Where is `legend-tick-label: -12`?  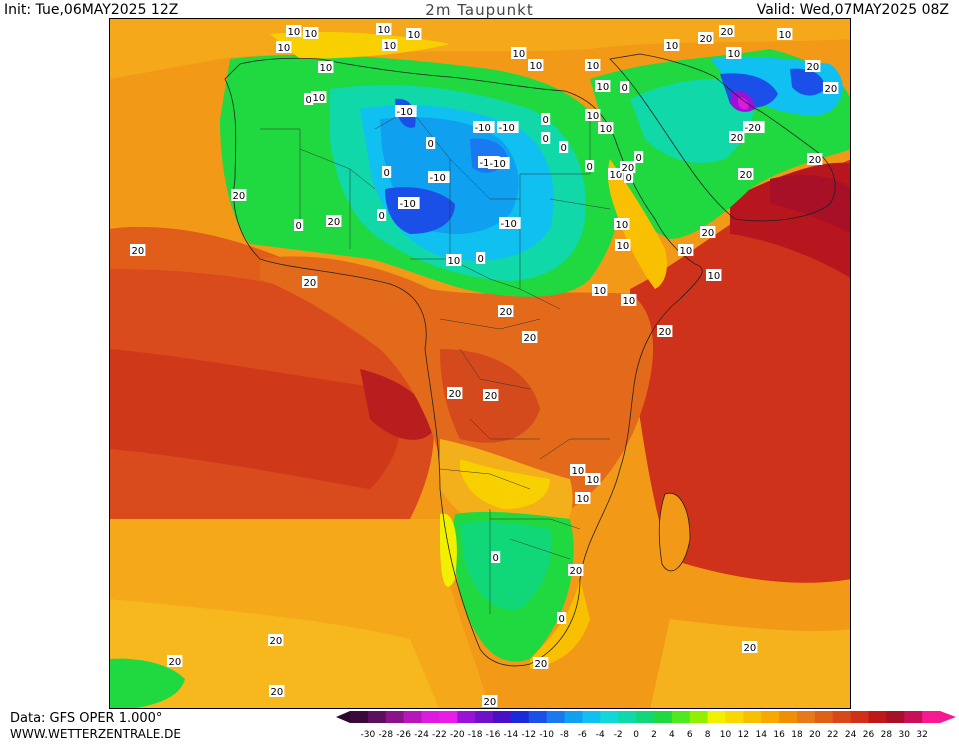 legend-tick-label: -12 is located at coordinates (528, 735).